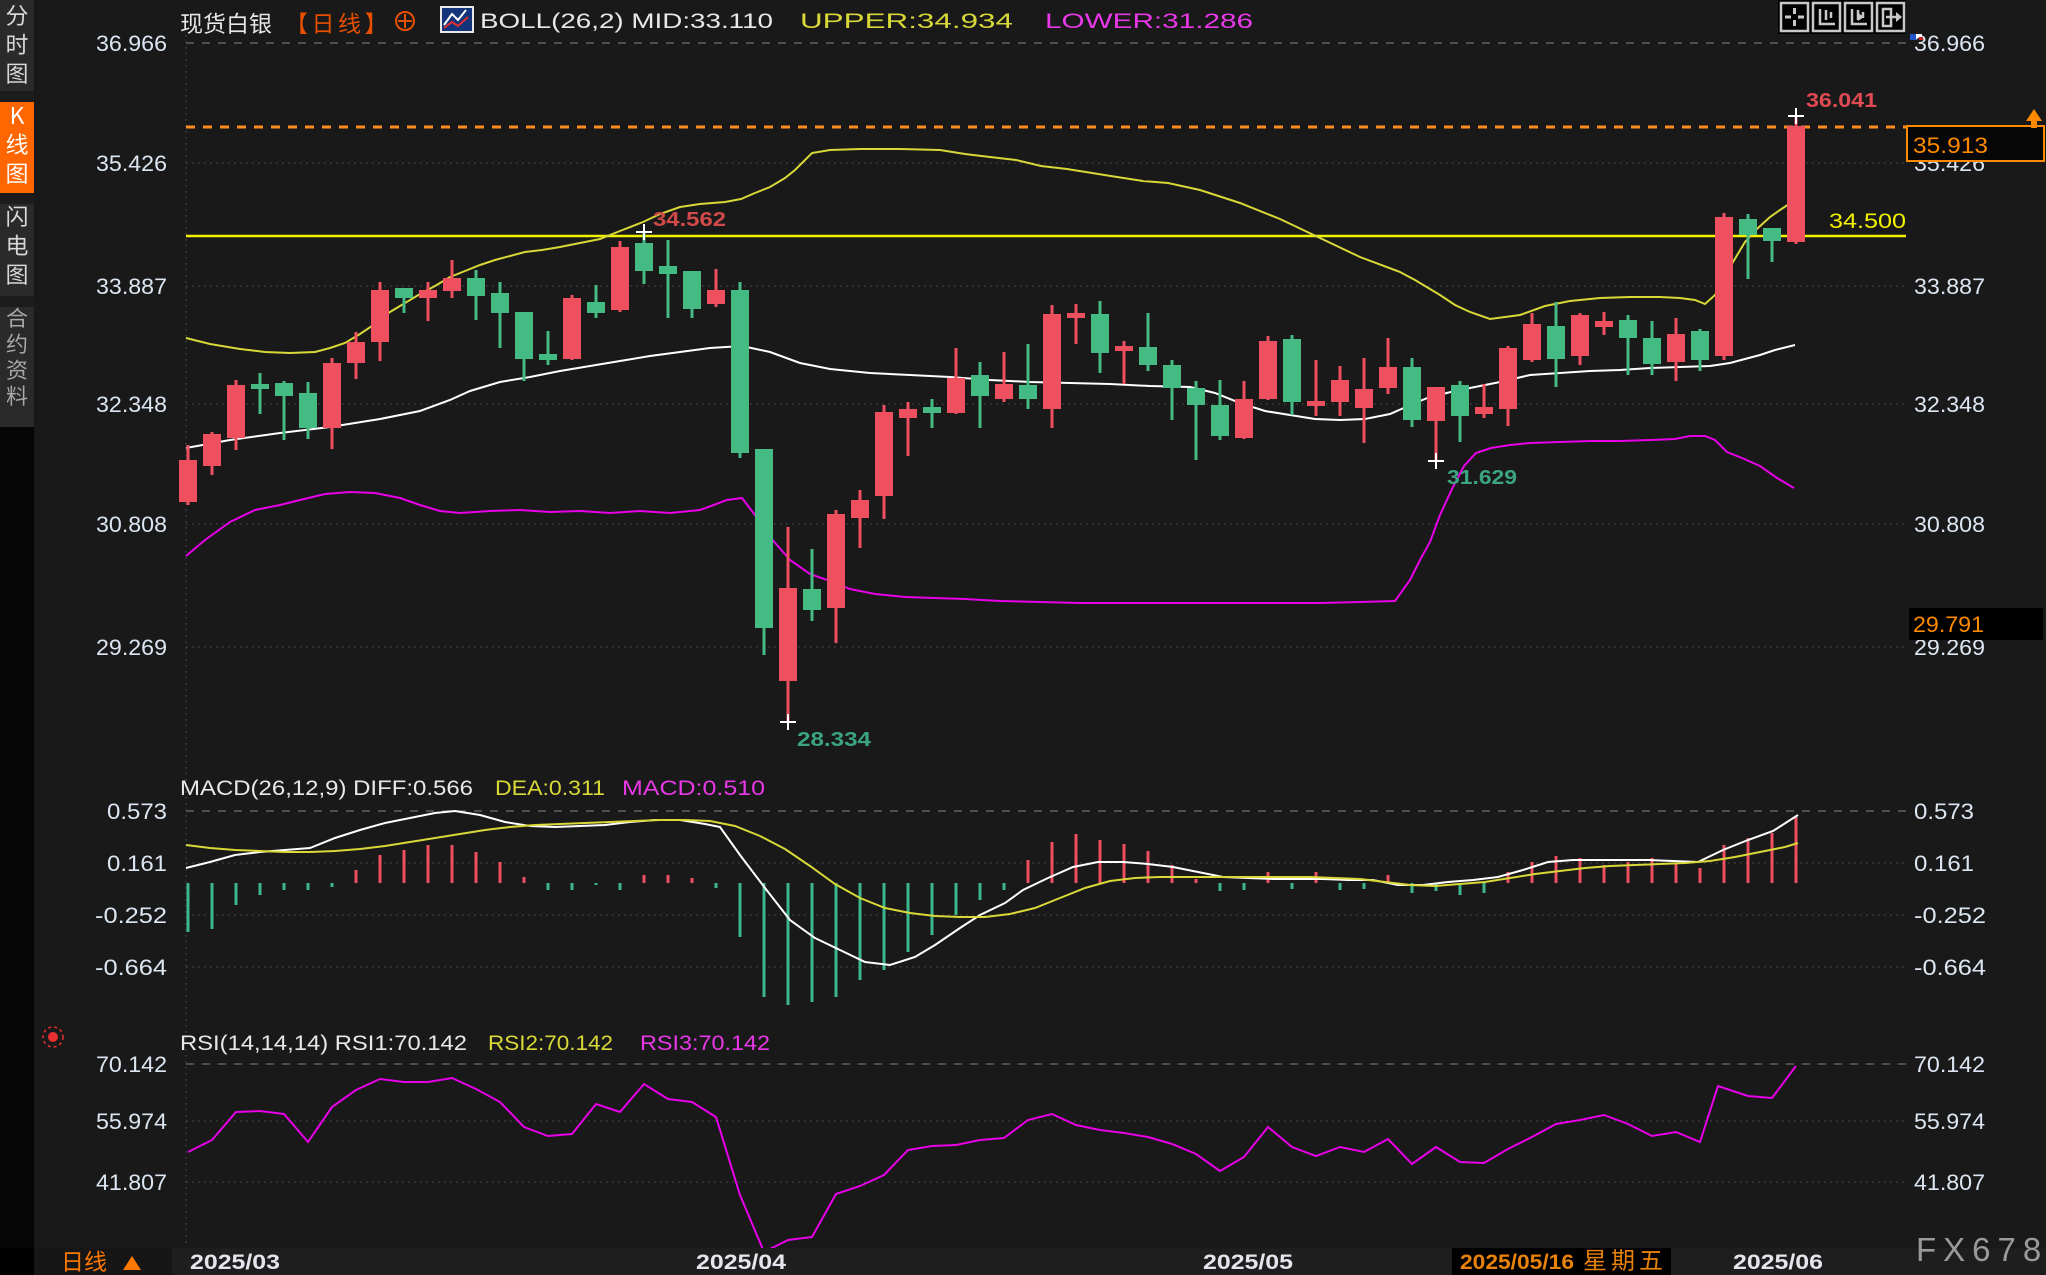  What do you see at coordinates (550, 1043) in the screenshot?
I see `svg-text: RSI2:70.142` at bounding box center [550, 1043].